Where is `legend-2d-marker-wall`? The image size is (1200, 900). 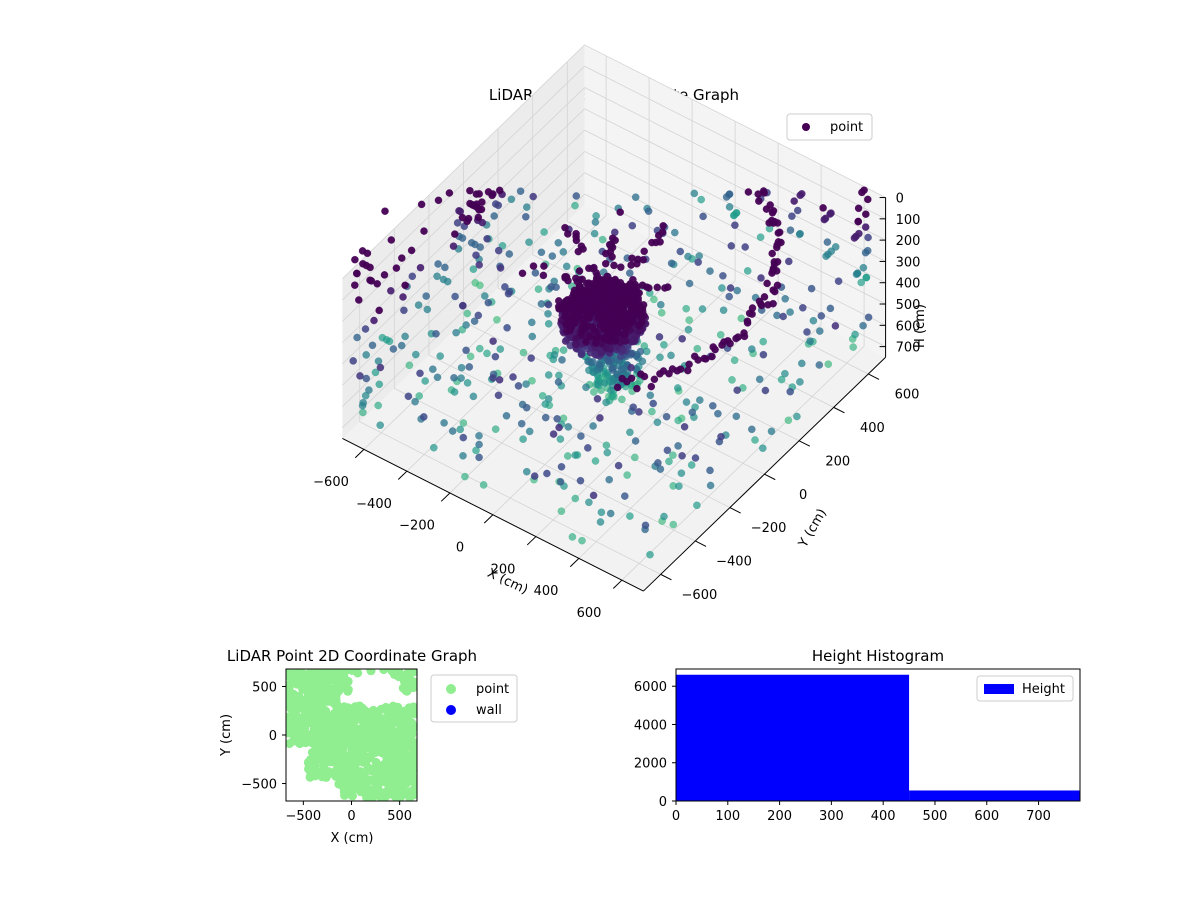
legend-2d-marker-wall is located at coordinates (451, 710).